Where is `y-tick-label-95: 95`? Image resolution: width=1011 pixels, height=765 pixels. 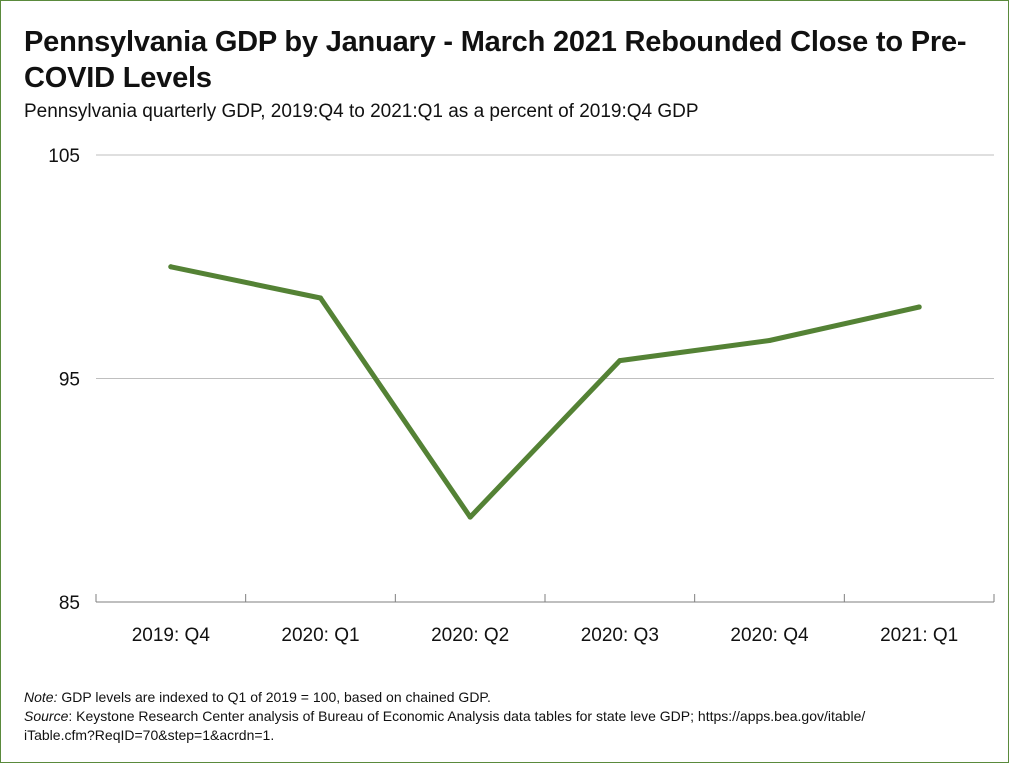 y-tick-label-95: 95 is located at coordinates (69, 380).